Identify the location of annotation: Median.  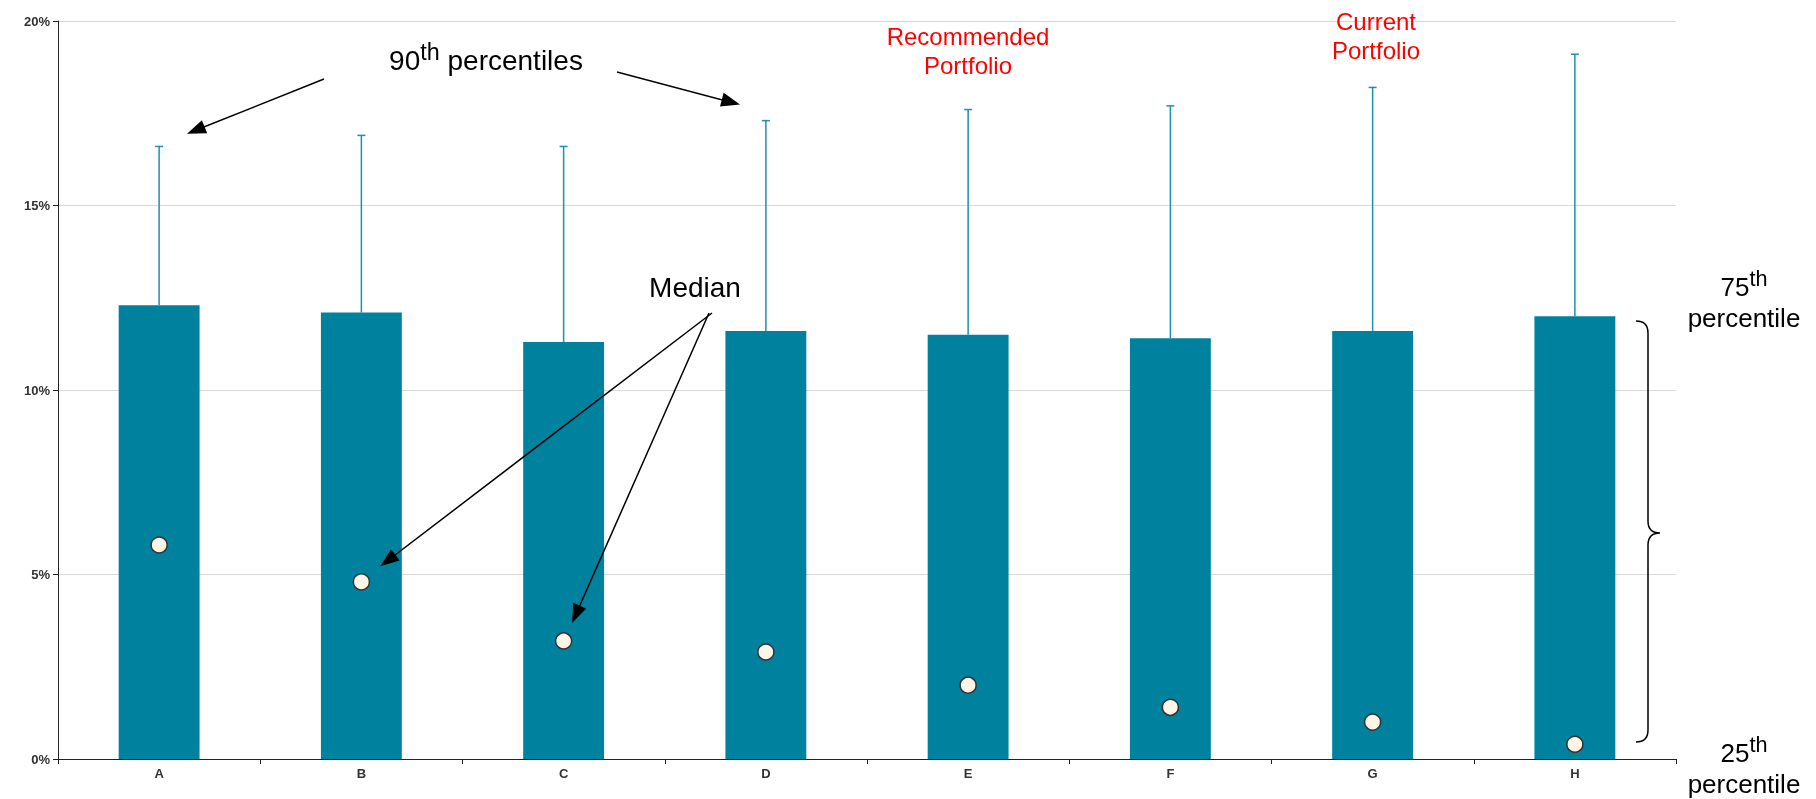
(695, 288).